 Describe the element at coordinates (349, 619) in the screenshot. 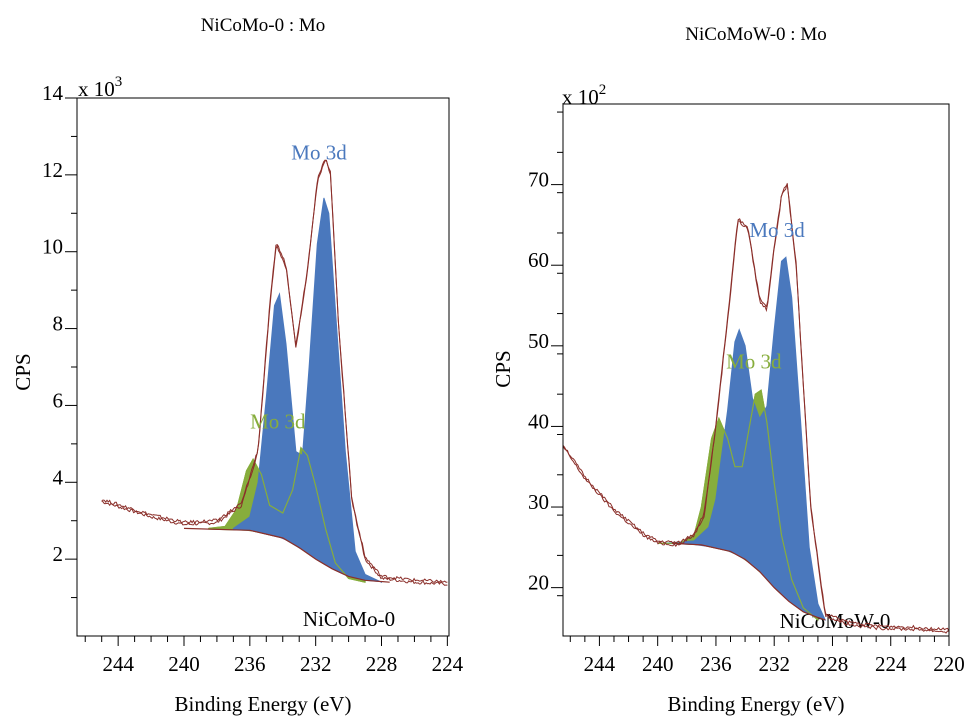

I see `sample-label: NiCoMo-0` at that location.